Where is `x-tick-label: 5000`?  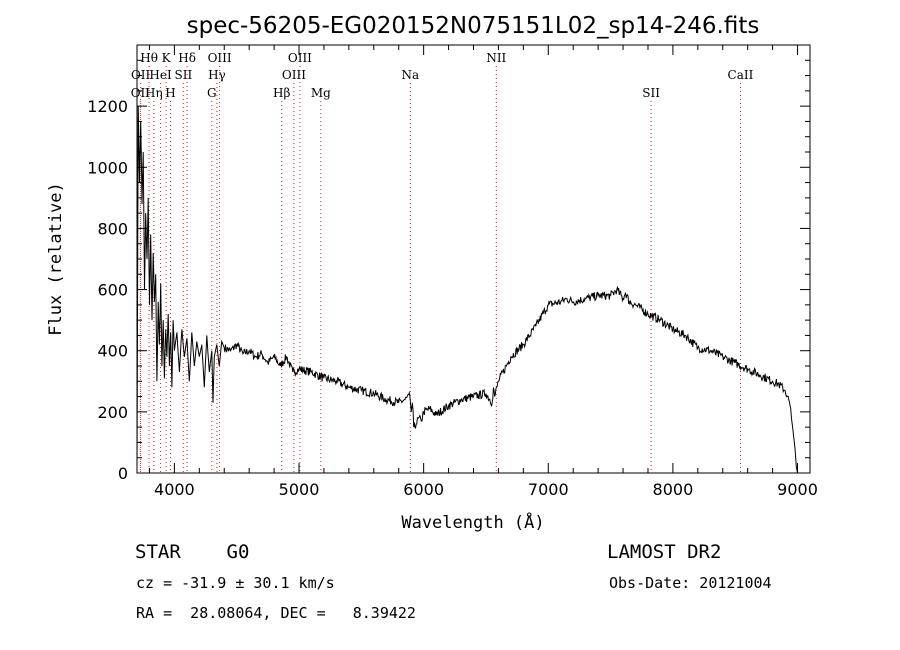
x-tick-label: 5000 is located at coordinates (299, 489).